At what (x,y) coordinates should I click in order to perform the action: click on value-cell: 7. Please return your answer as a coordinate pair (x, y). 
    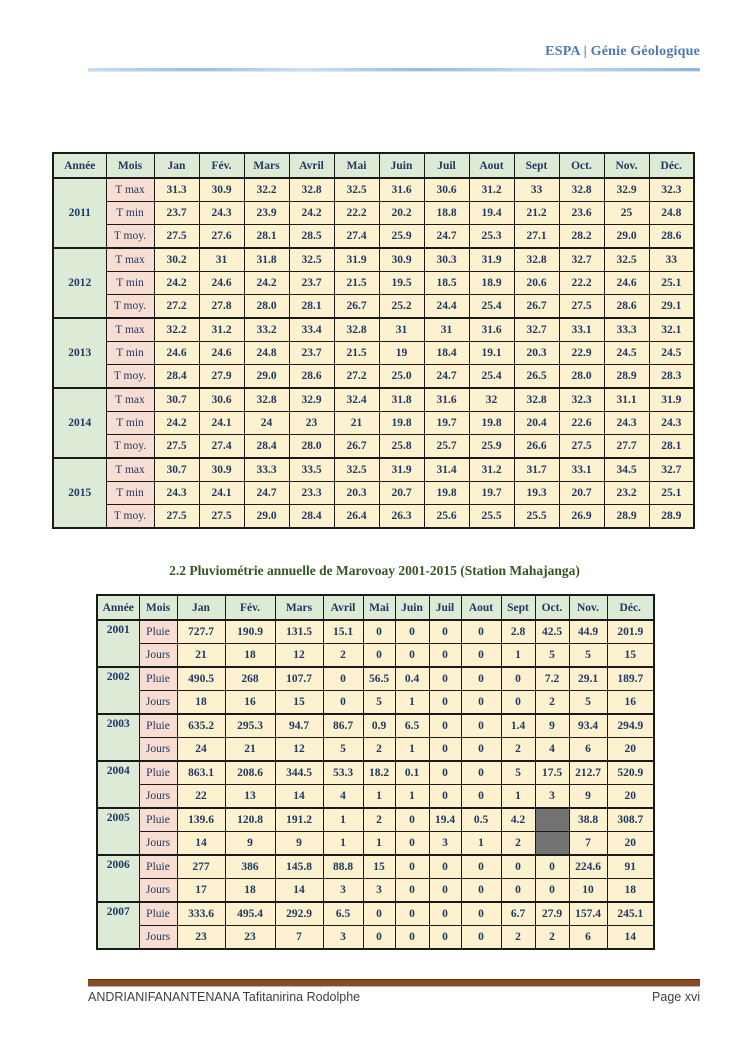
    Looking at the image, I should click on (299, 937).